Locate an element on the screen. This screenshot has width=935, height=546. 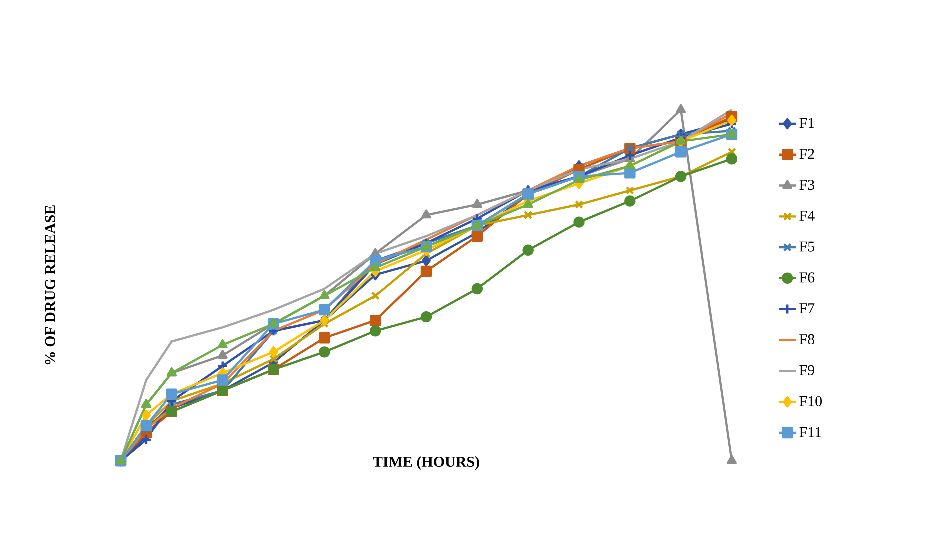
legend-label: F2 is located at coordinates (807, 154).